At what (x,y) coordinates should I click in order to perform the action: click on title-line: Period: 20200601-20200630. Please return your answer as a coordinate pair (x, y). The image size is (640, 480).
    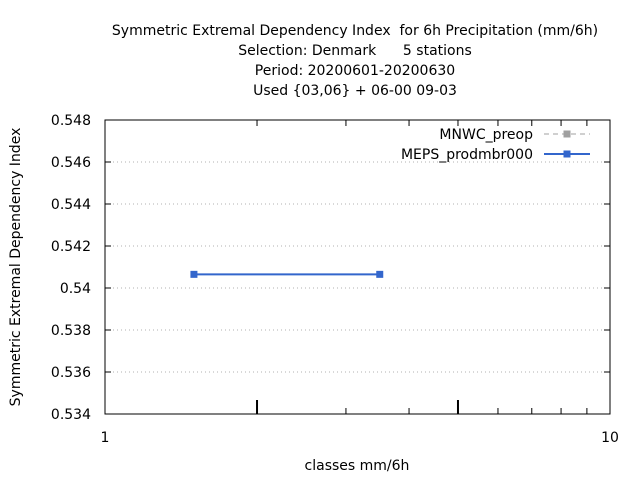
    Looking at the image, I should click on (355, 71).